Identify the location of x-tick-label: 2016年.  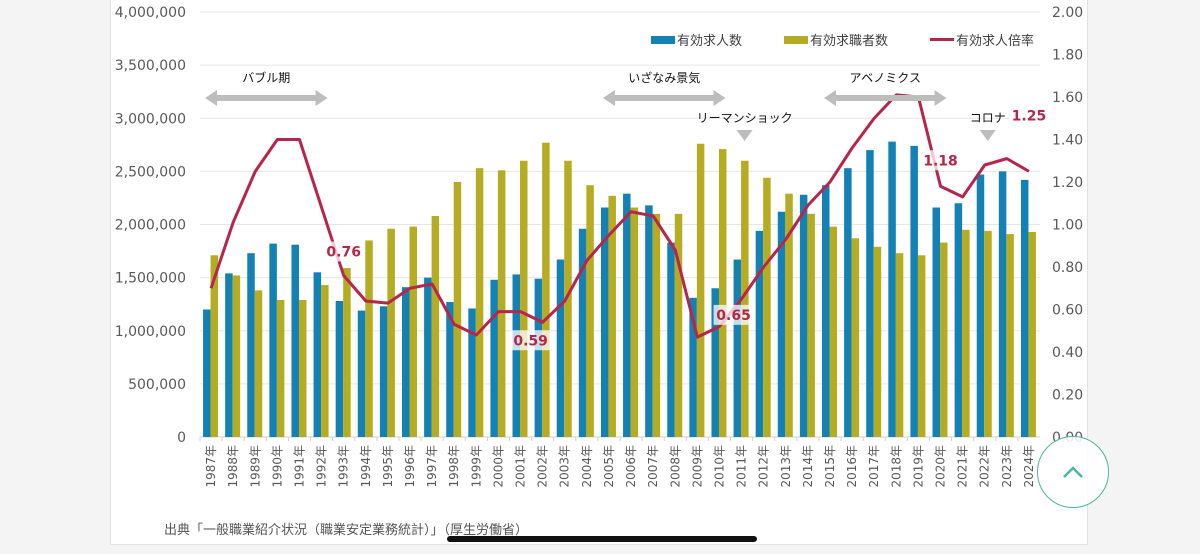
(852, 466).